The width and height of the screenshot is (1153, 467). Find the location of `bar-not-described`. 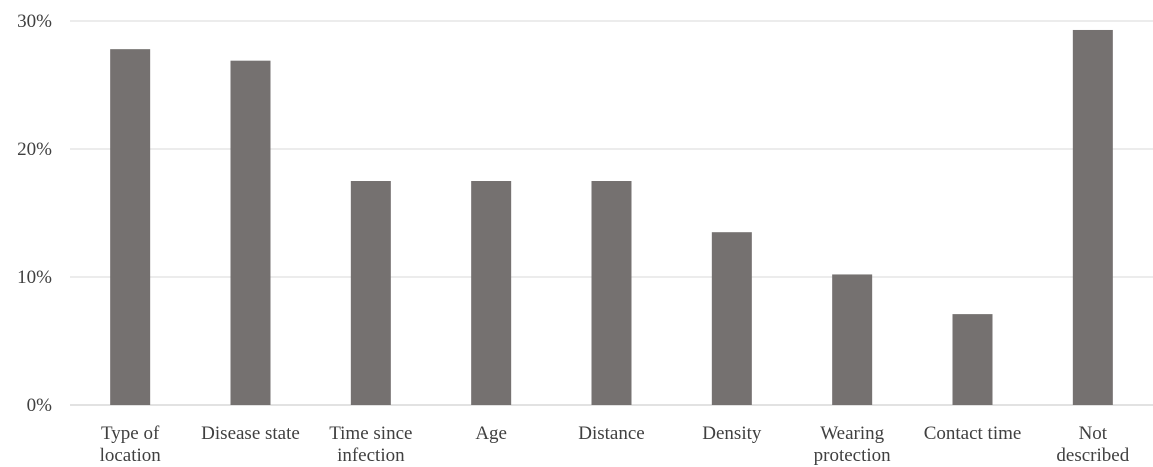

bar-not-described is located at coordinates (1092, 217).